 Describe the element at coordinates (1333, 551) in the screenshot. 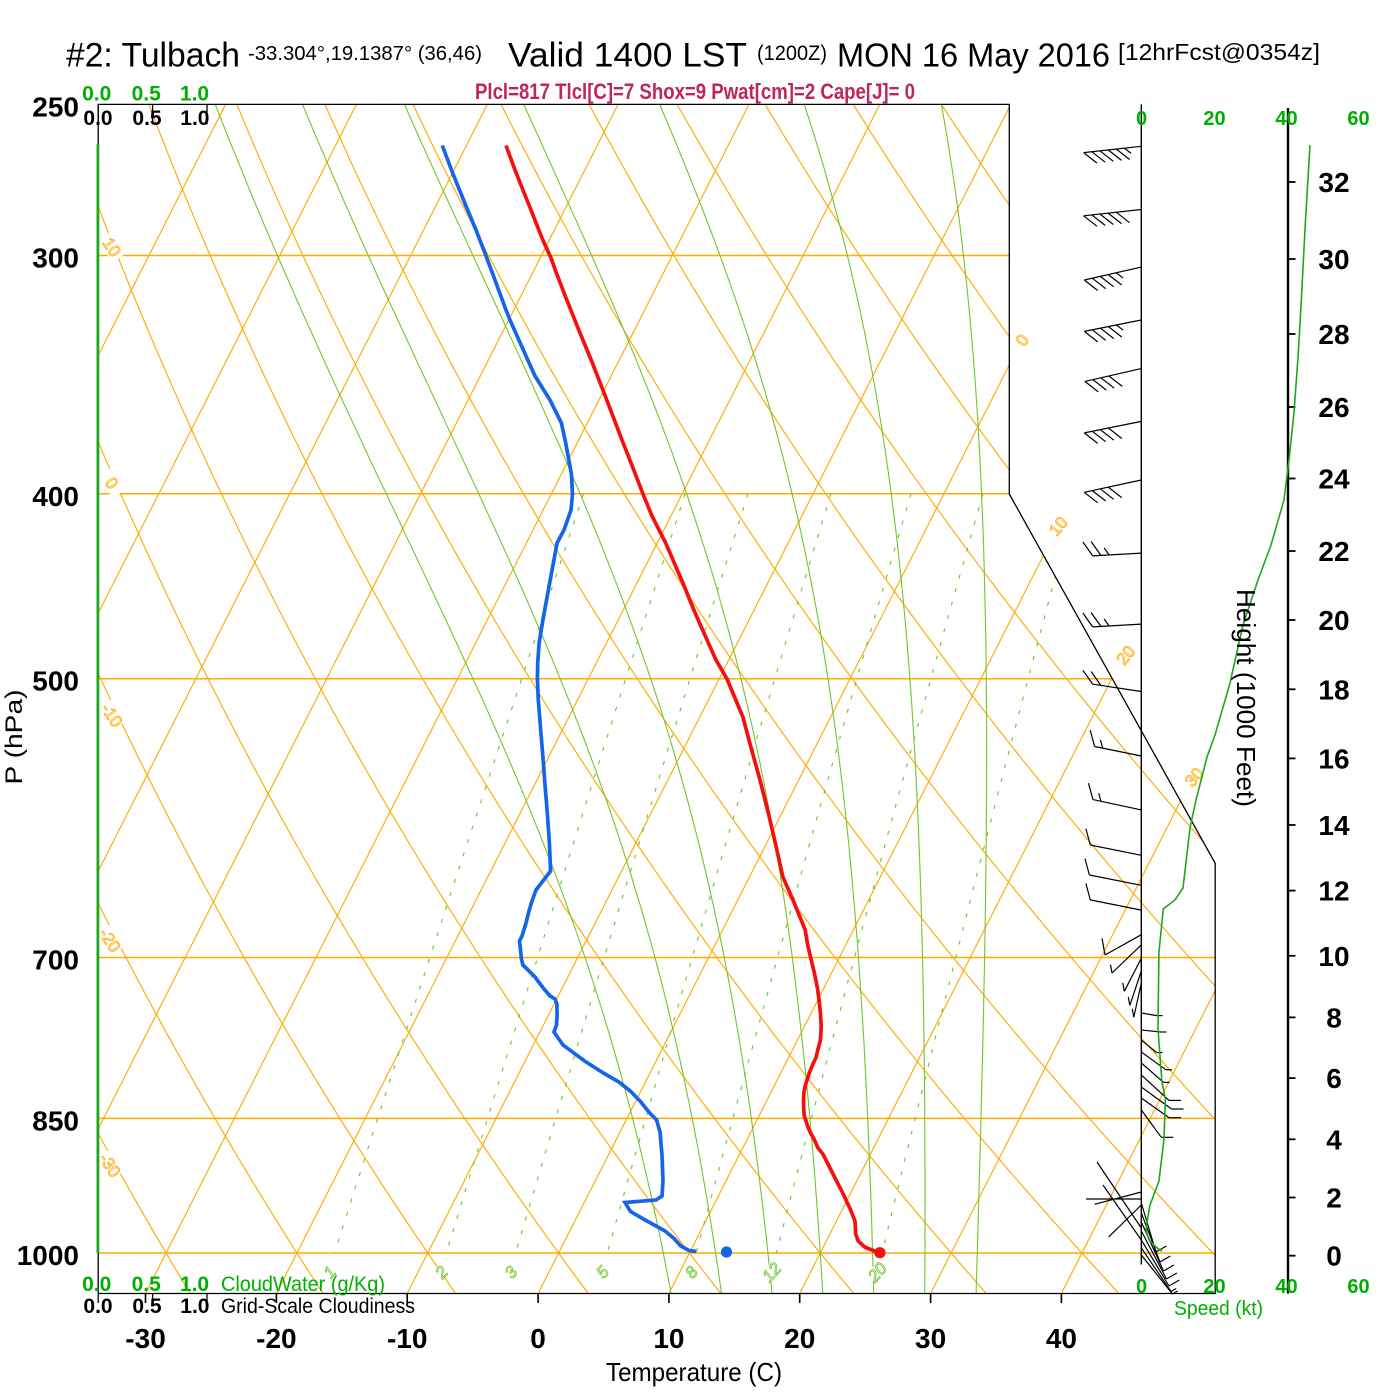

I see `svg-text: 22` at that location.